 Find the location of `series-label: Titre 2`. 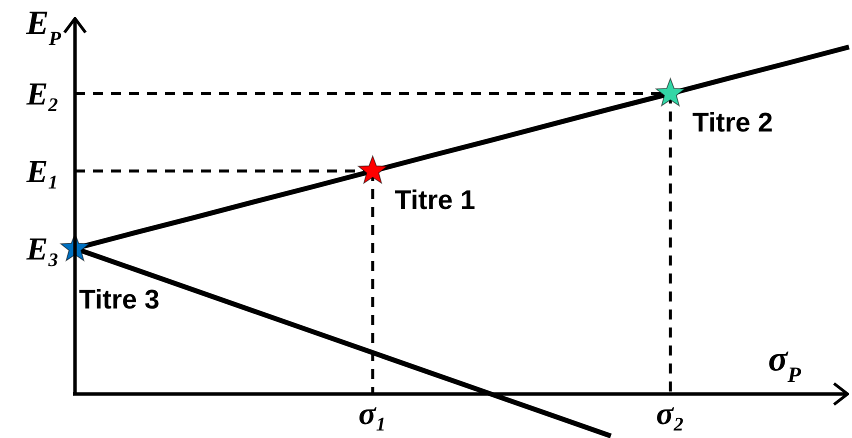

series-label: Titre 2 is located at coordinates (732, 123).